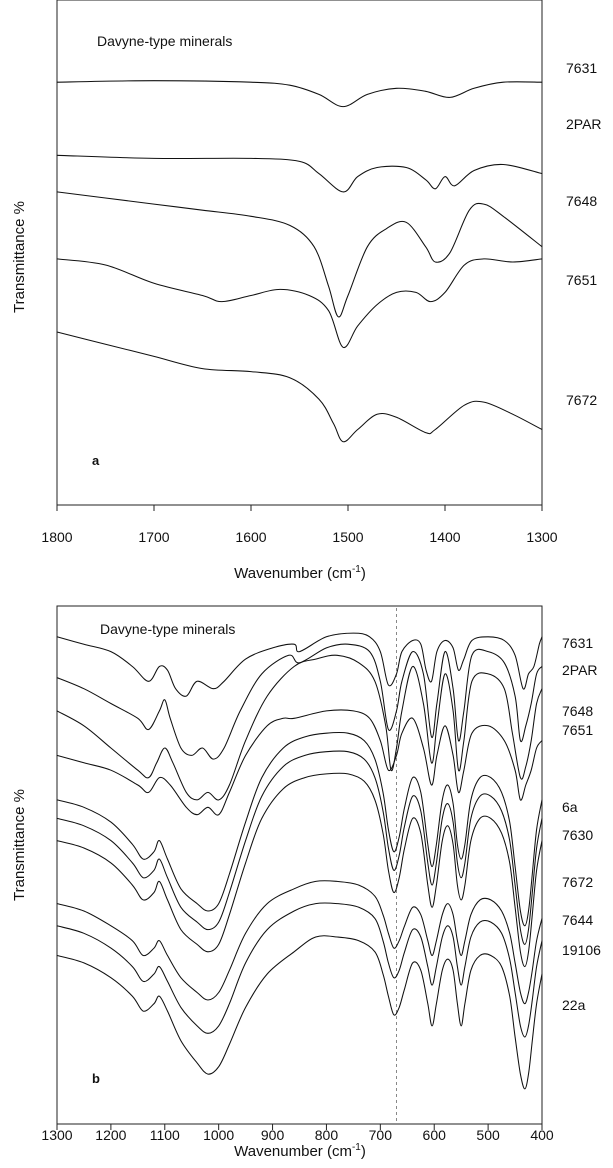  Describe the element at coordinates (56, 537) in the screenshot. I see `panel-a-x-tick-label: 1800` at that location.